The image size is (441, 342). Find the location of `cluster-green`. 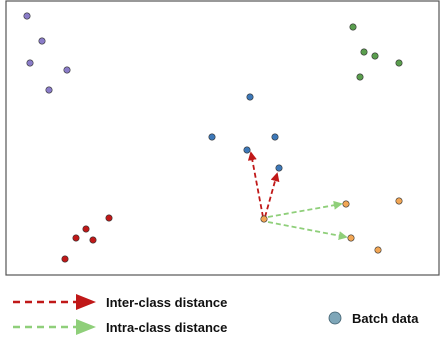

cluster-green is located at coordinates (376, 52).